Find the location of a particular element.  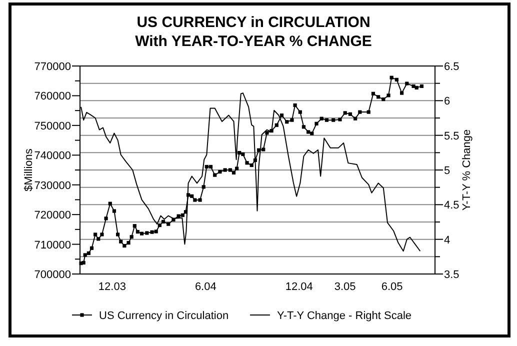

y-tick-label: 740000 is located at coordinates (52, 156).